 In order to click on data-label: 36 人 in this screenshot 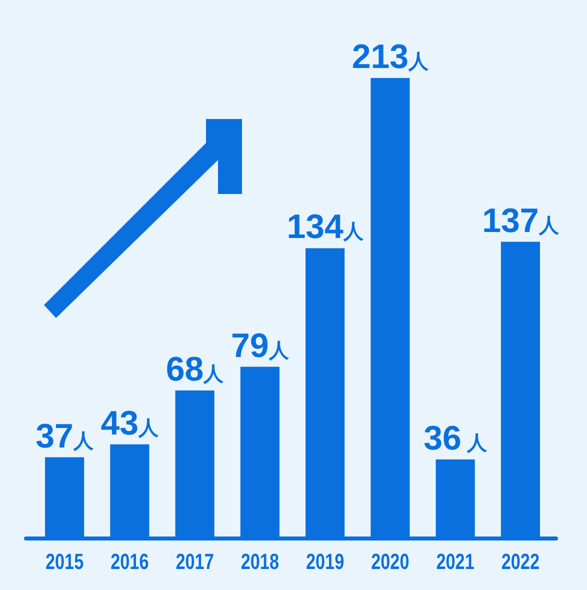, I will do `click(456, 438)`.